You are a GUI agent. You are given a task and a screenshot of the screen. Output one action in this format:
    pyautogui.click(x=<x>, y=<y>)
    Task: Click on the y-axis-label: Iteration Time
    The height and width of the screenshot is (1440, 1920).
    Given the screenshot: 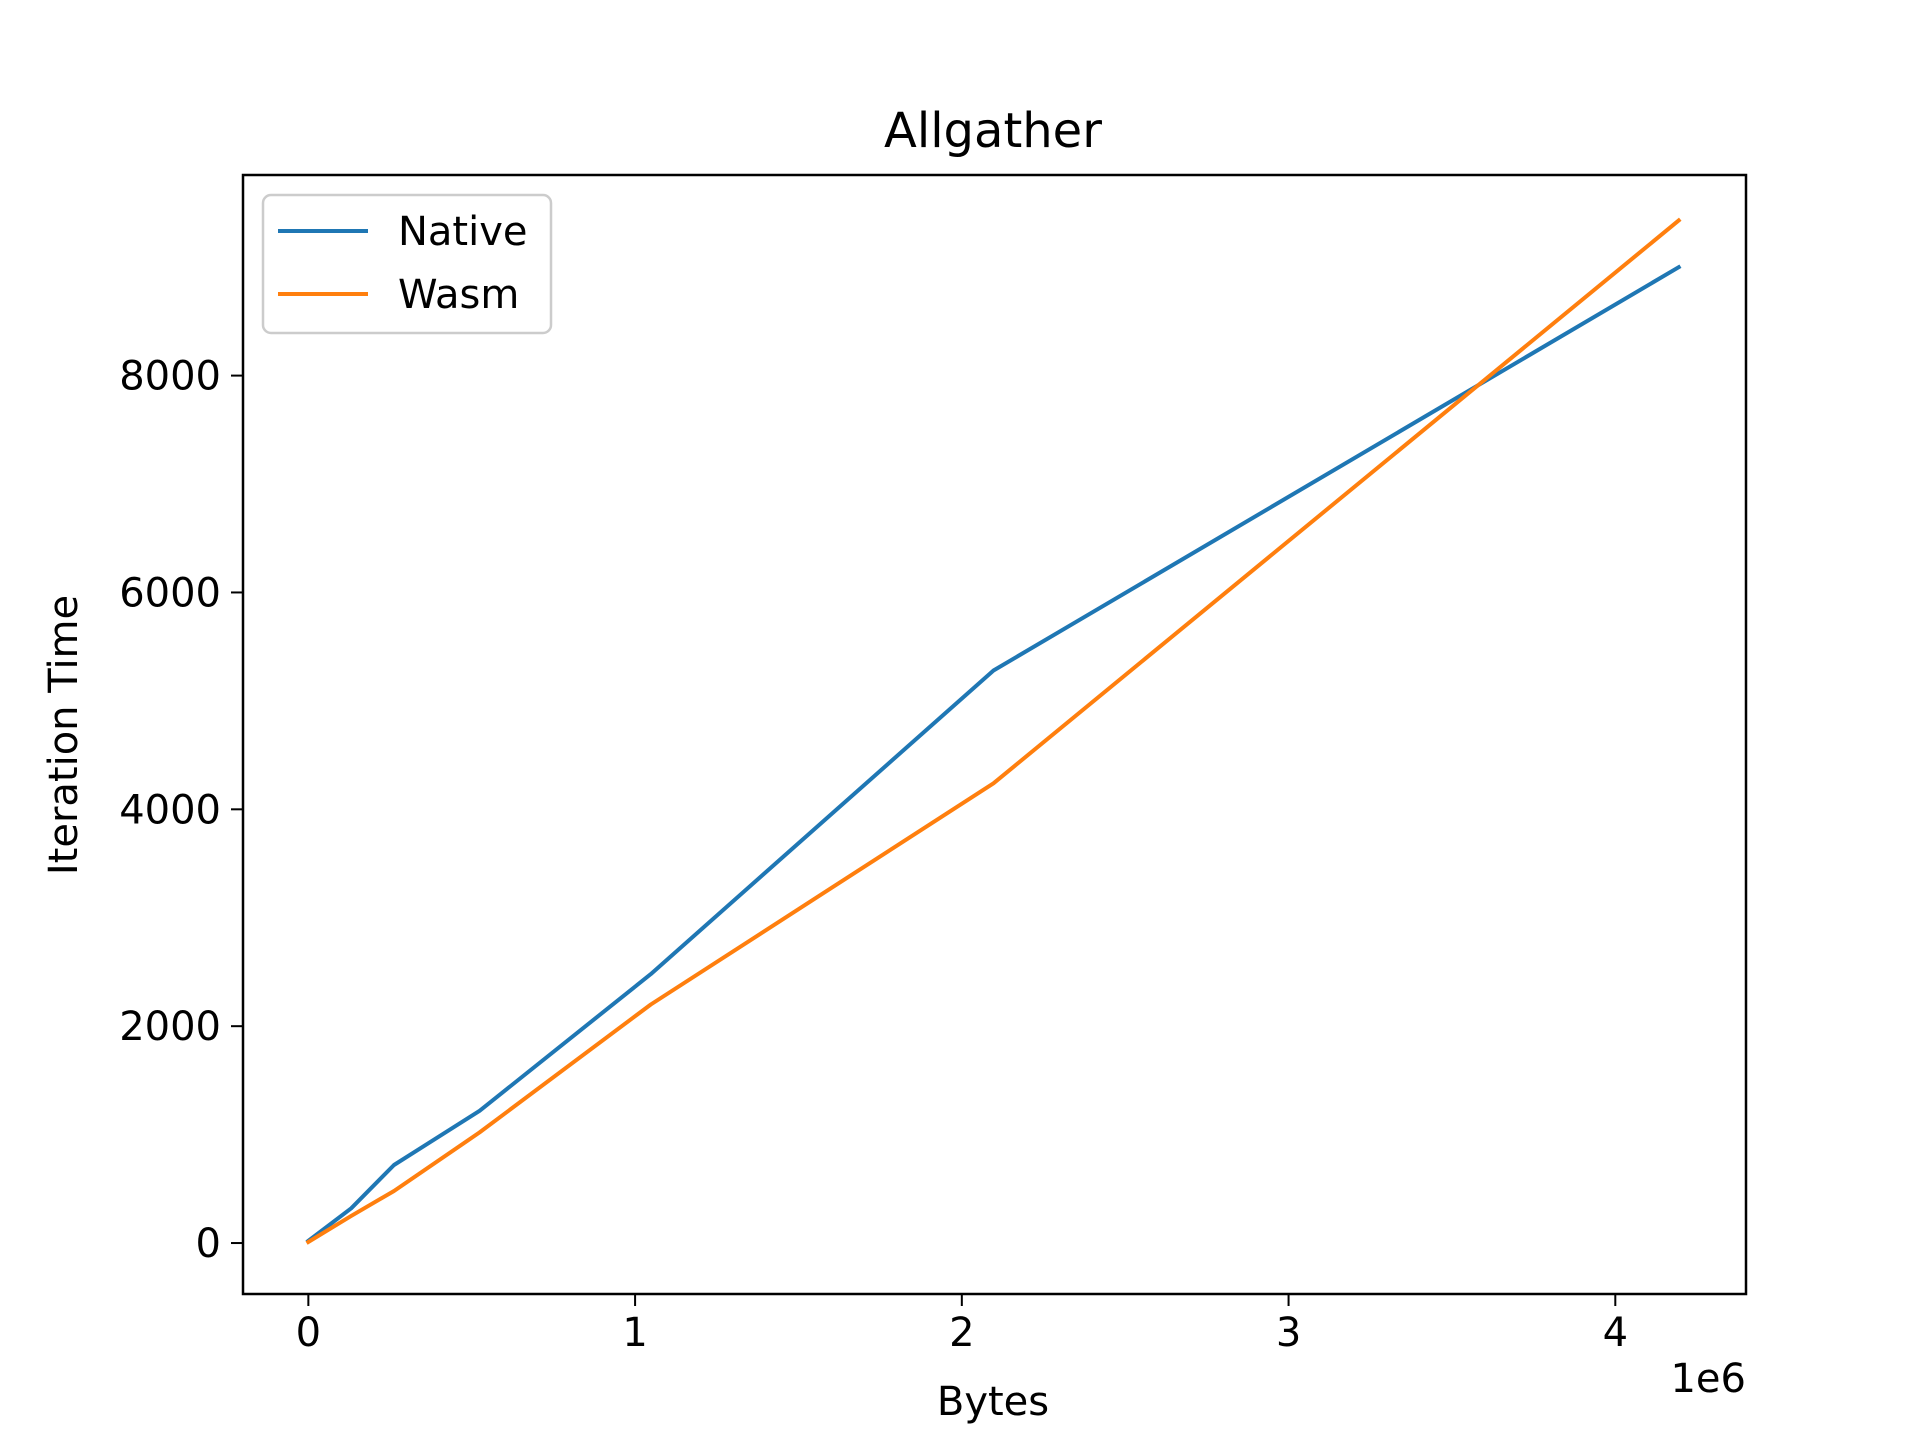 What is the action you would take?
    pyautogui.click(x=64, y=735)
    